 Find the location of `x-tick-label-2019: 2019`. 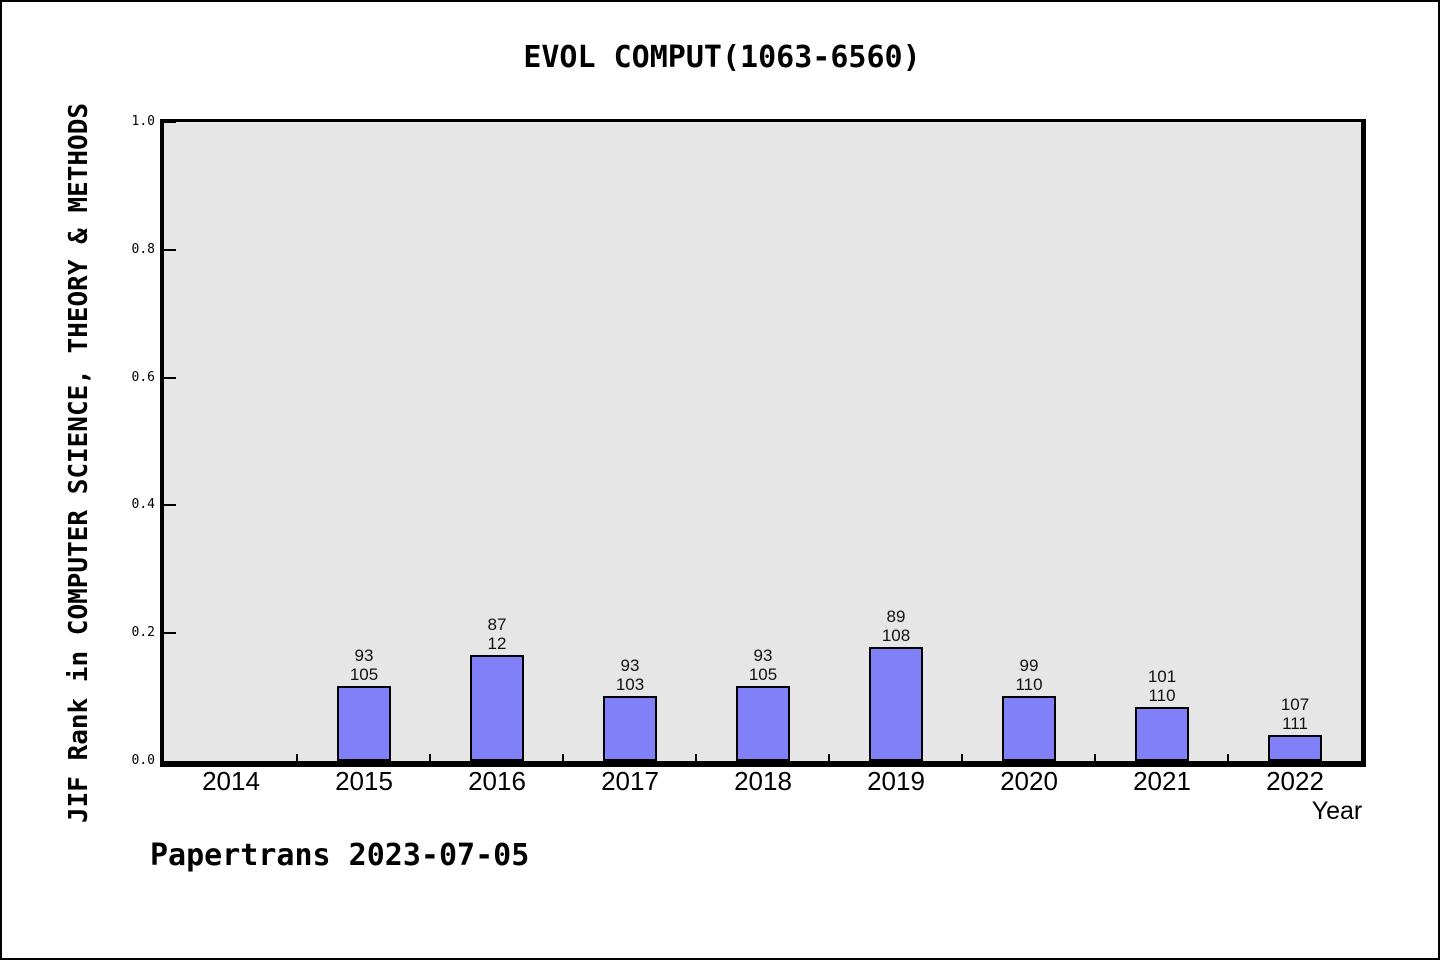

x-tick-label-2019: 2019 is located at coordinates (896, 781).